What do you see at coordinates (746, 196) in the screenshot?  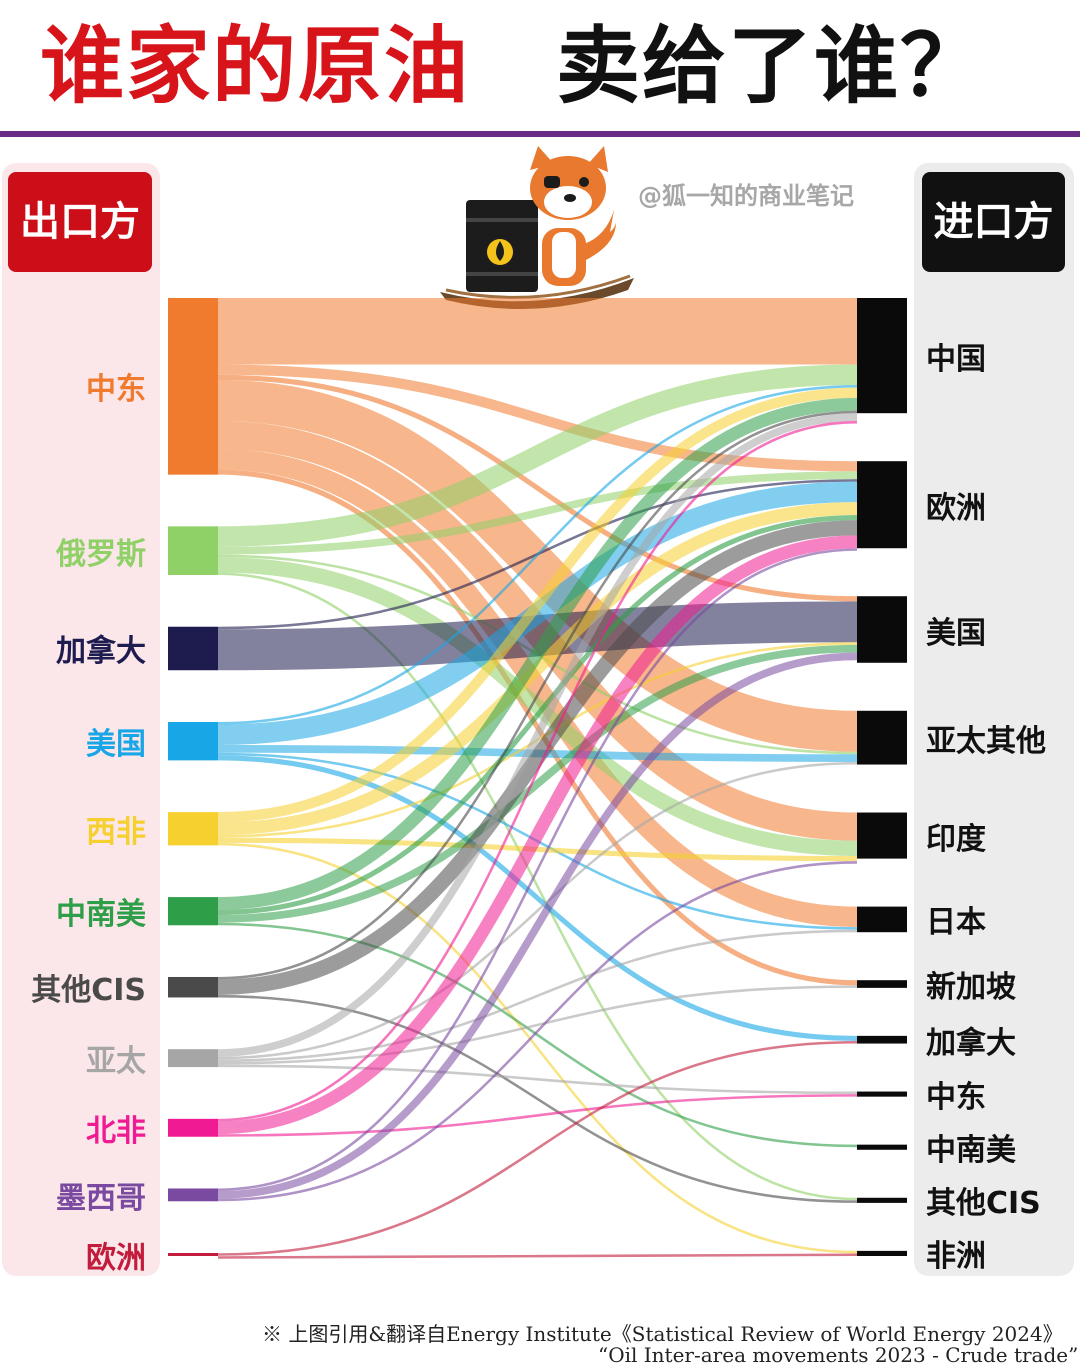 I see `watermark: @狐一知的商业笔记` at bounding box center [746, 196].